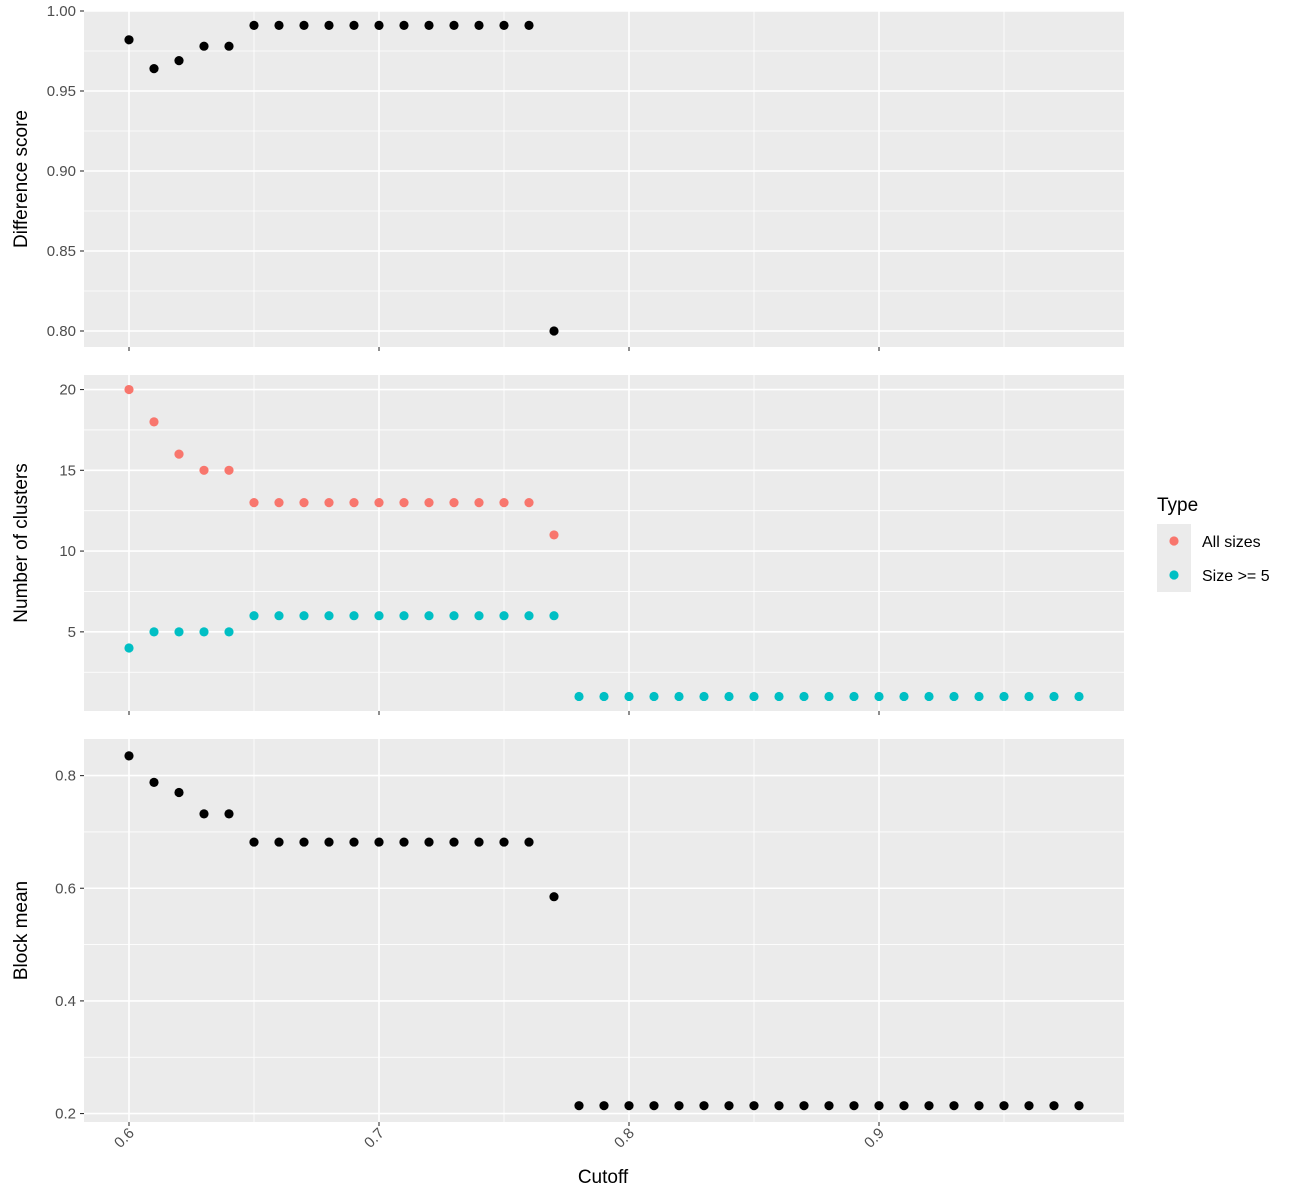  I want to click on legend-title: Type, so click(1177, 505).